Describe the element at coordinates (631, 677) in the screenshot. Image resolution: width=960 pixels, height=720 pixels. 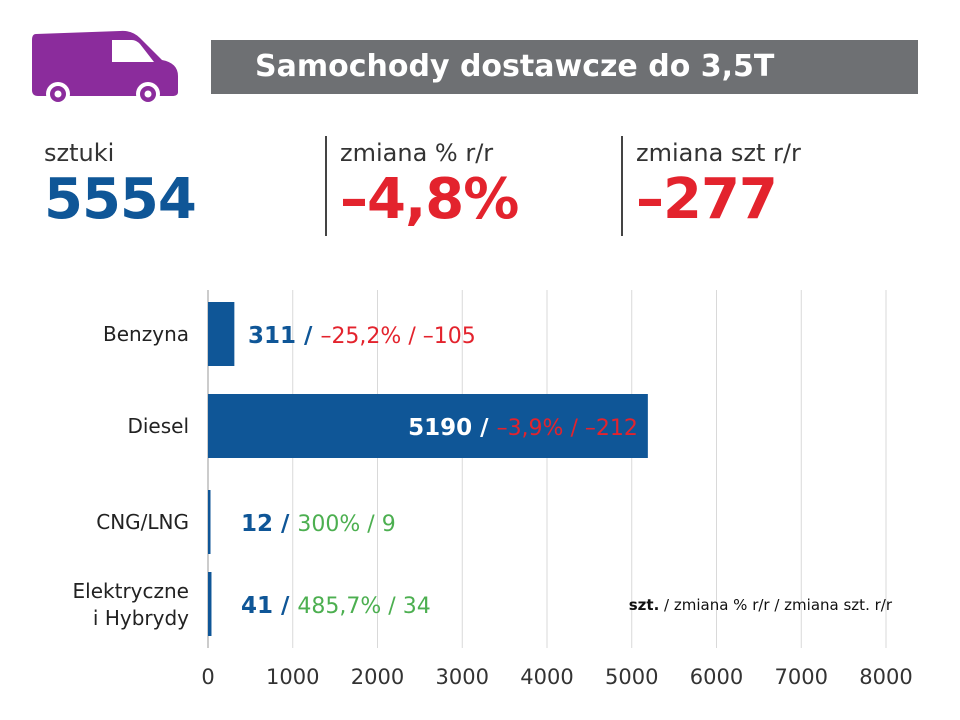
I see `x-tick-label: 5000` at that location.